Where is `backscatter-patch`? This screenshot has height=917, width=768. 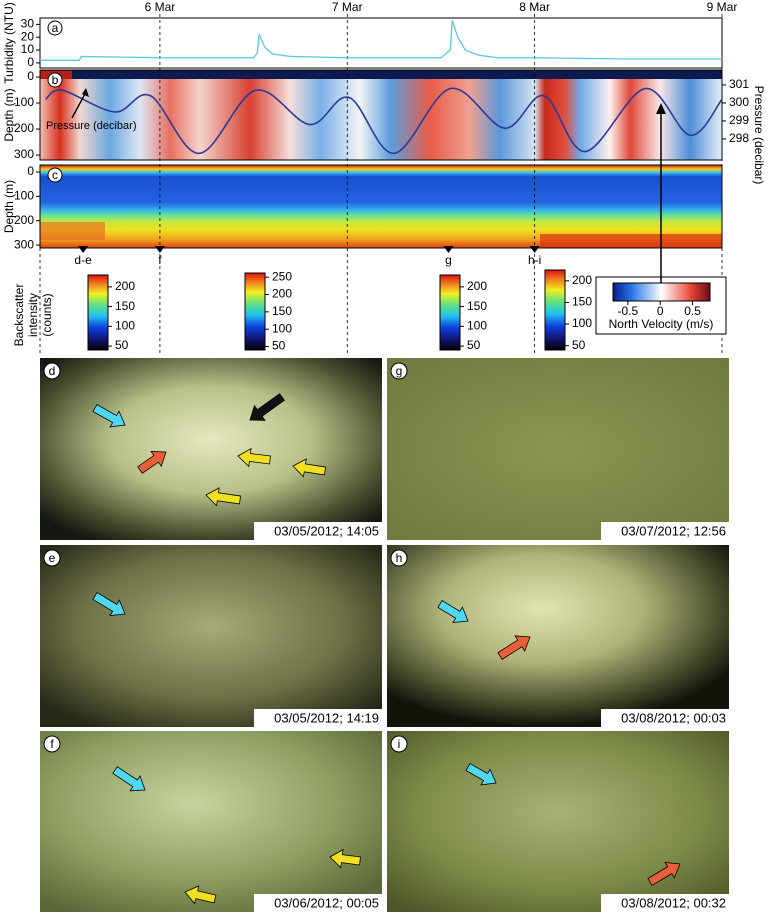 backscatter-patch is located at coordinates (631, 241).